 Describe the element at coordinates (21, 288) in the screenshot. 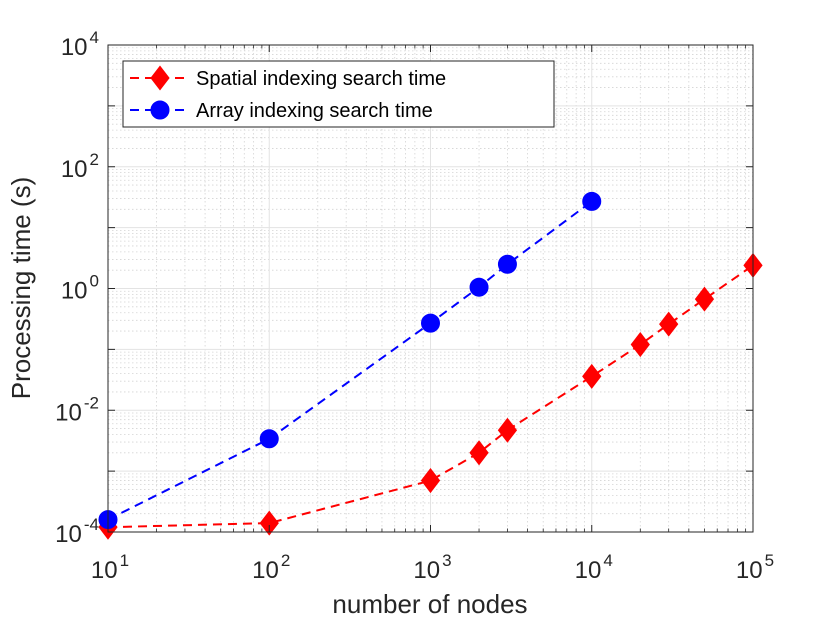

I see `y-axis-label: Processing time (s)` at that location.